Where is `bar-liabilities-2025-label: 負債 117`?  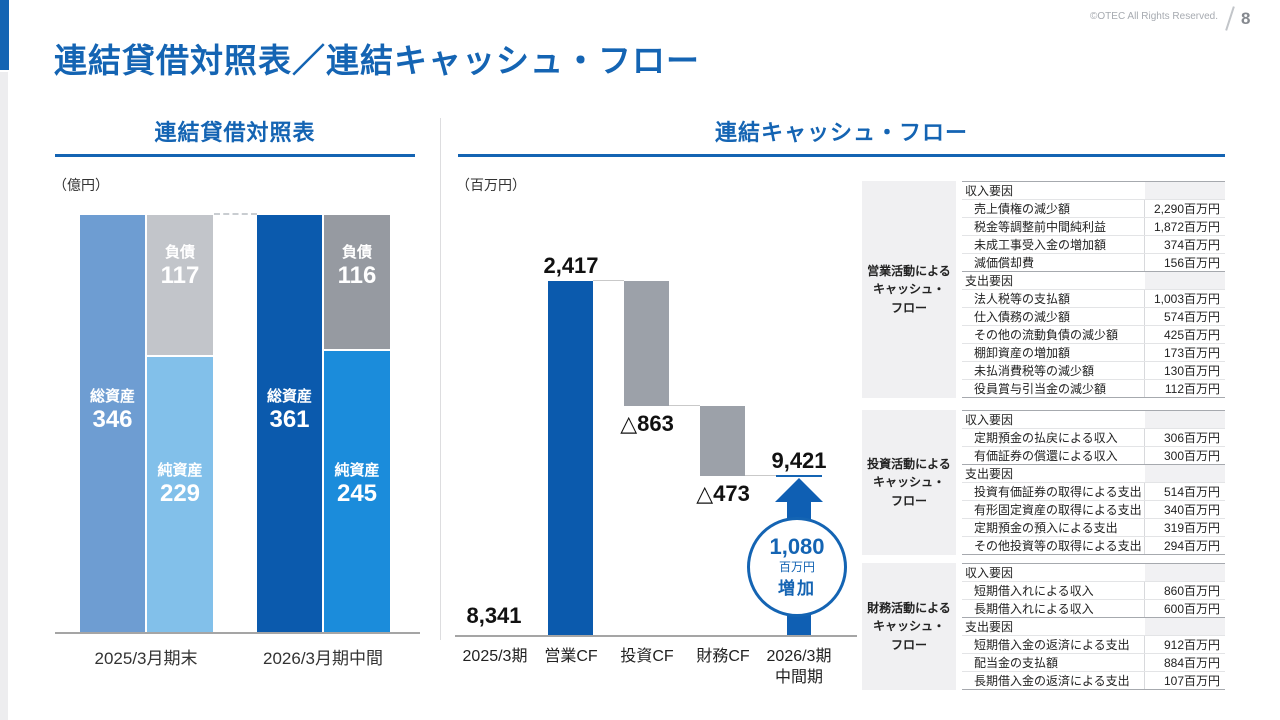 bar-liabilities-2025-label: 負債 117 is located at coordinates (180, 267).